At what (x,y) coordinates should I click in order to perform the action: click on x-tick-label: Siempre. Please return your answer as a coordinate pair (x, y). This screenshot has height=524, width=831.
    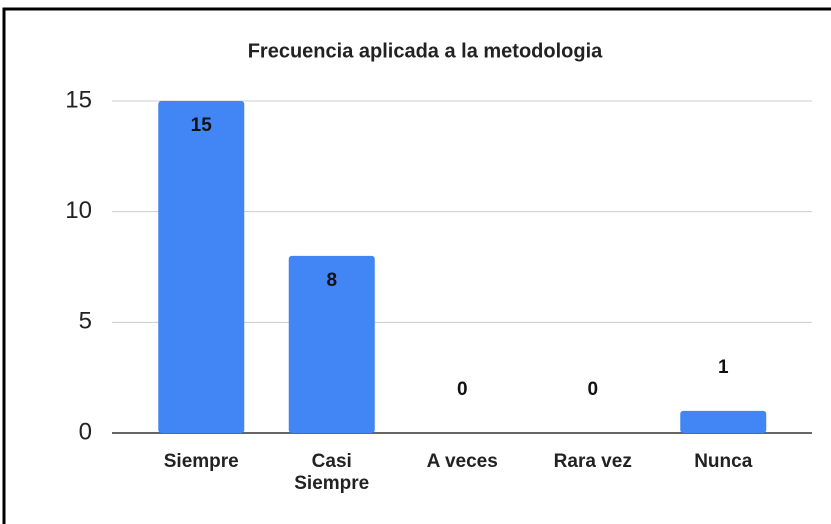
    Looking at the image, I should click on (201, 461).